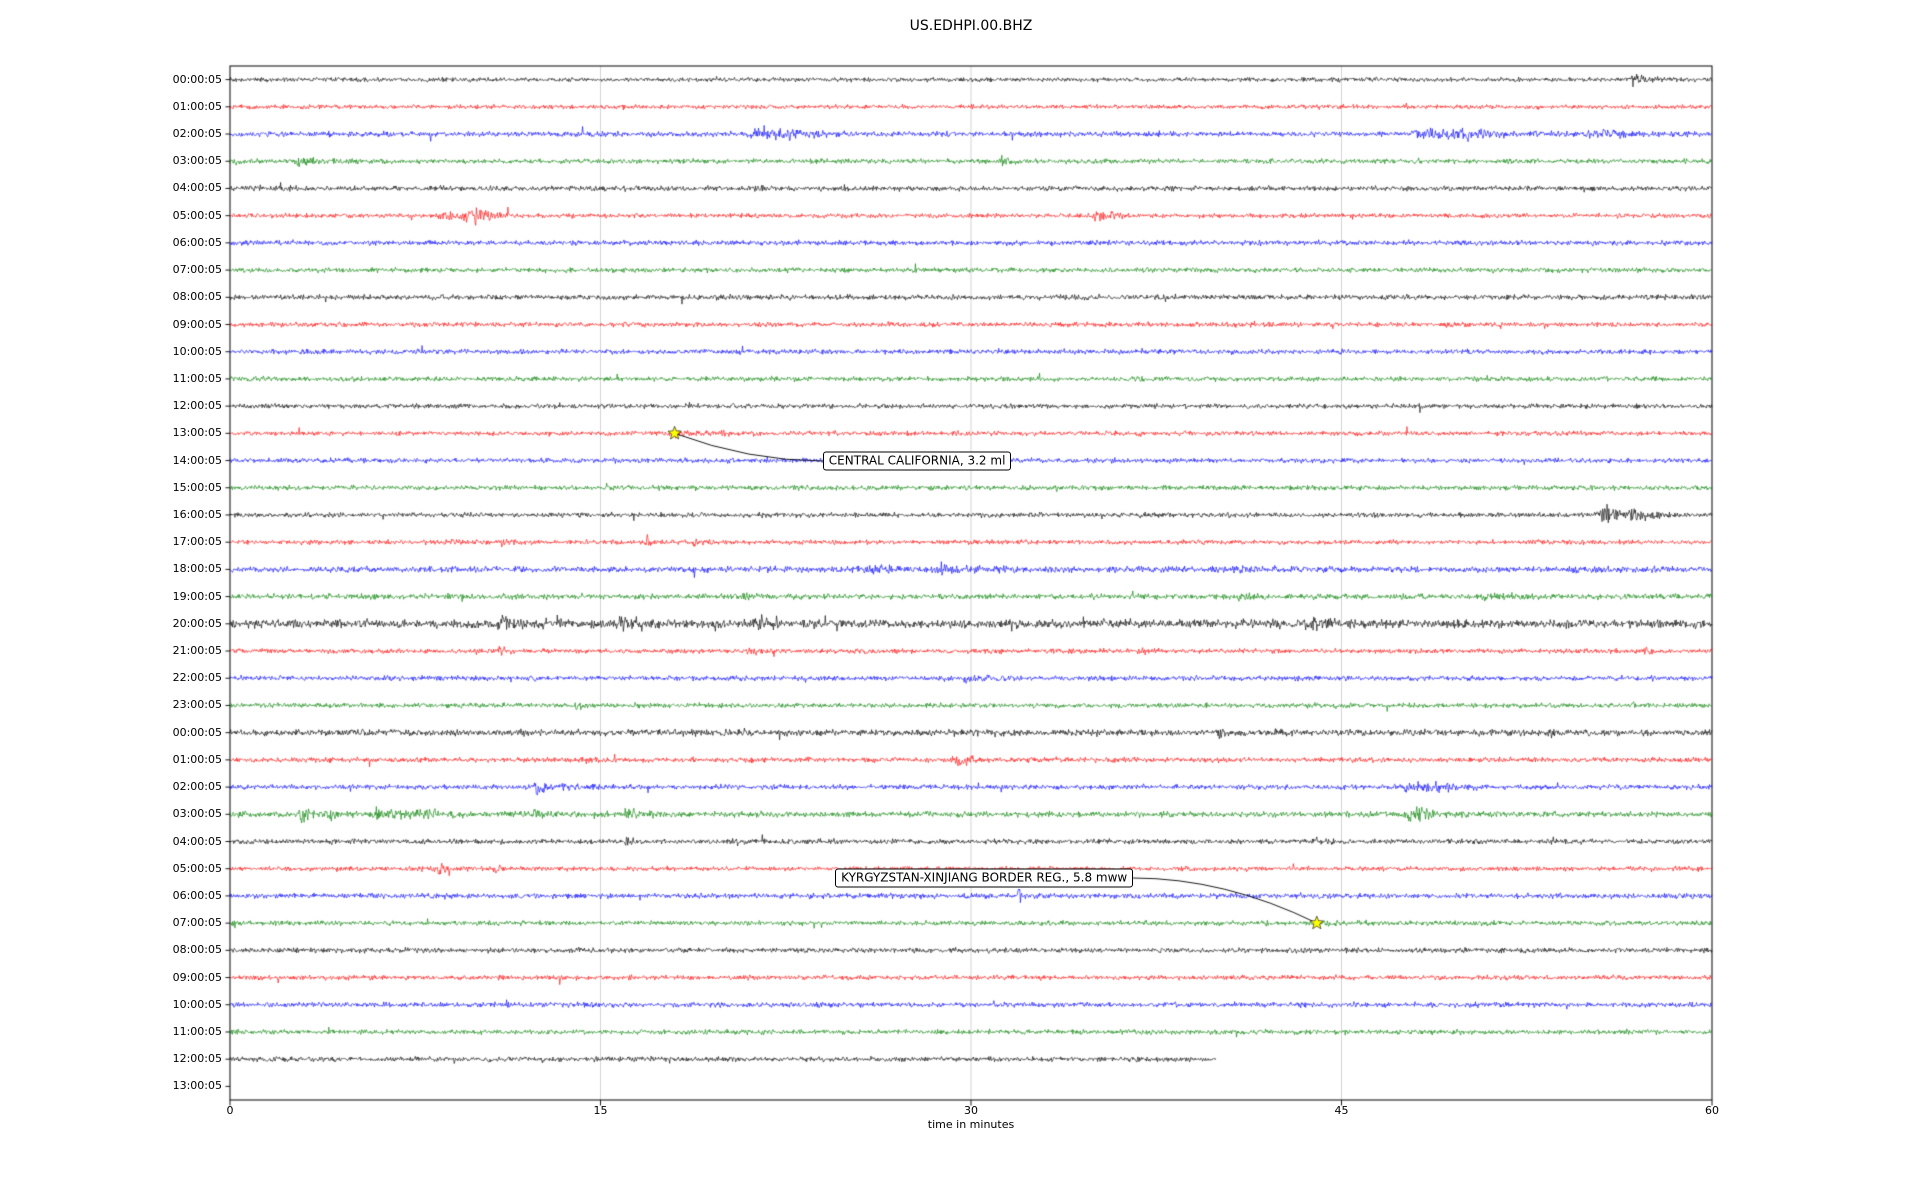 This screenshot has width=1920, height=1200. I want to click on row-time-label: 18:00:05, so click(197, 569).